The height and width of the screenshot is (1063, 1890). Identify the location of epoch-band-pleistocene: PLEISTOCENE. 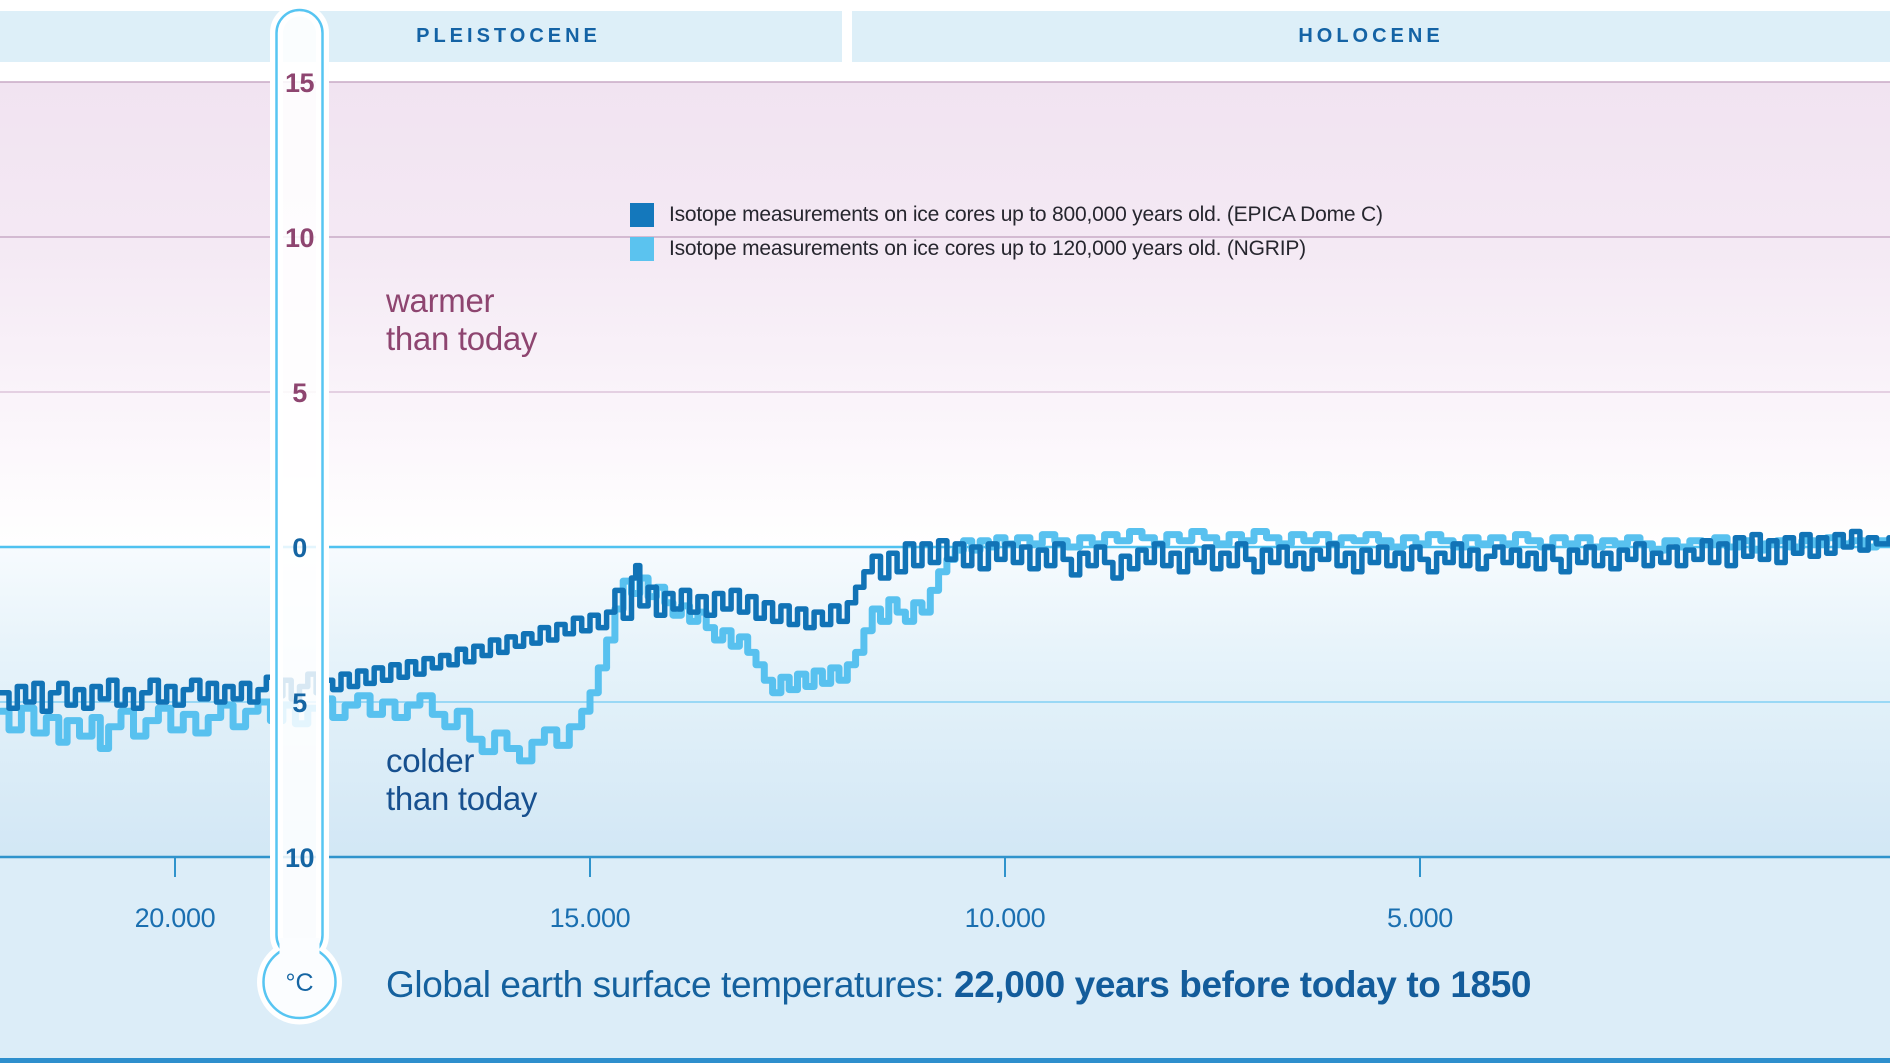
(508, 36).